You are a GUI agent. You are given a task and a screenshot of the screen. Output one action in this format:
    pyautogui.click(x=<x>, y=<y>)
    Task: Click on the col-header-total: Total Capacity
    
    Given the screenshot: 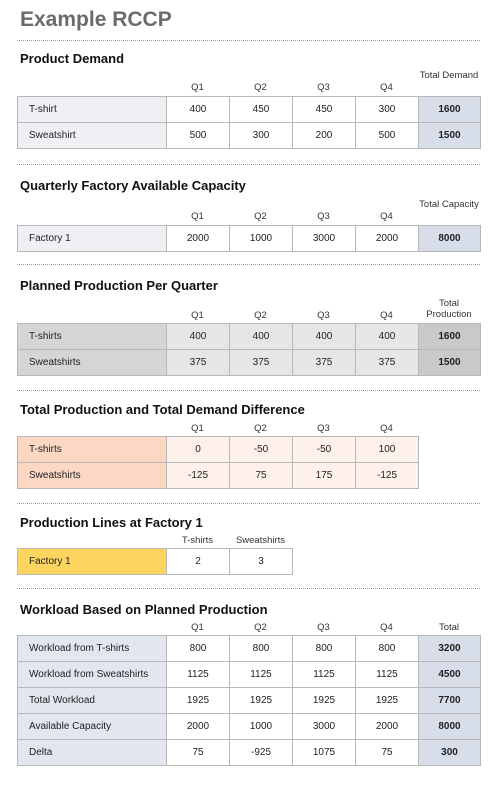 What is the action you would take?
    pyautogui.click(x=449, y=204)
    